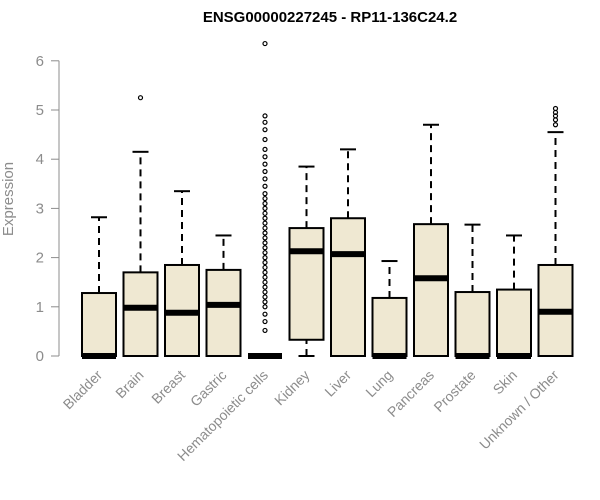 This screenshot has height=500, width=600. Describe the element at coordinates (99, 287) in the screenshot. I see `box-bladder` at that location.